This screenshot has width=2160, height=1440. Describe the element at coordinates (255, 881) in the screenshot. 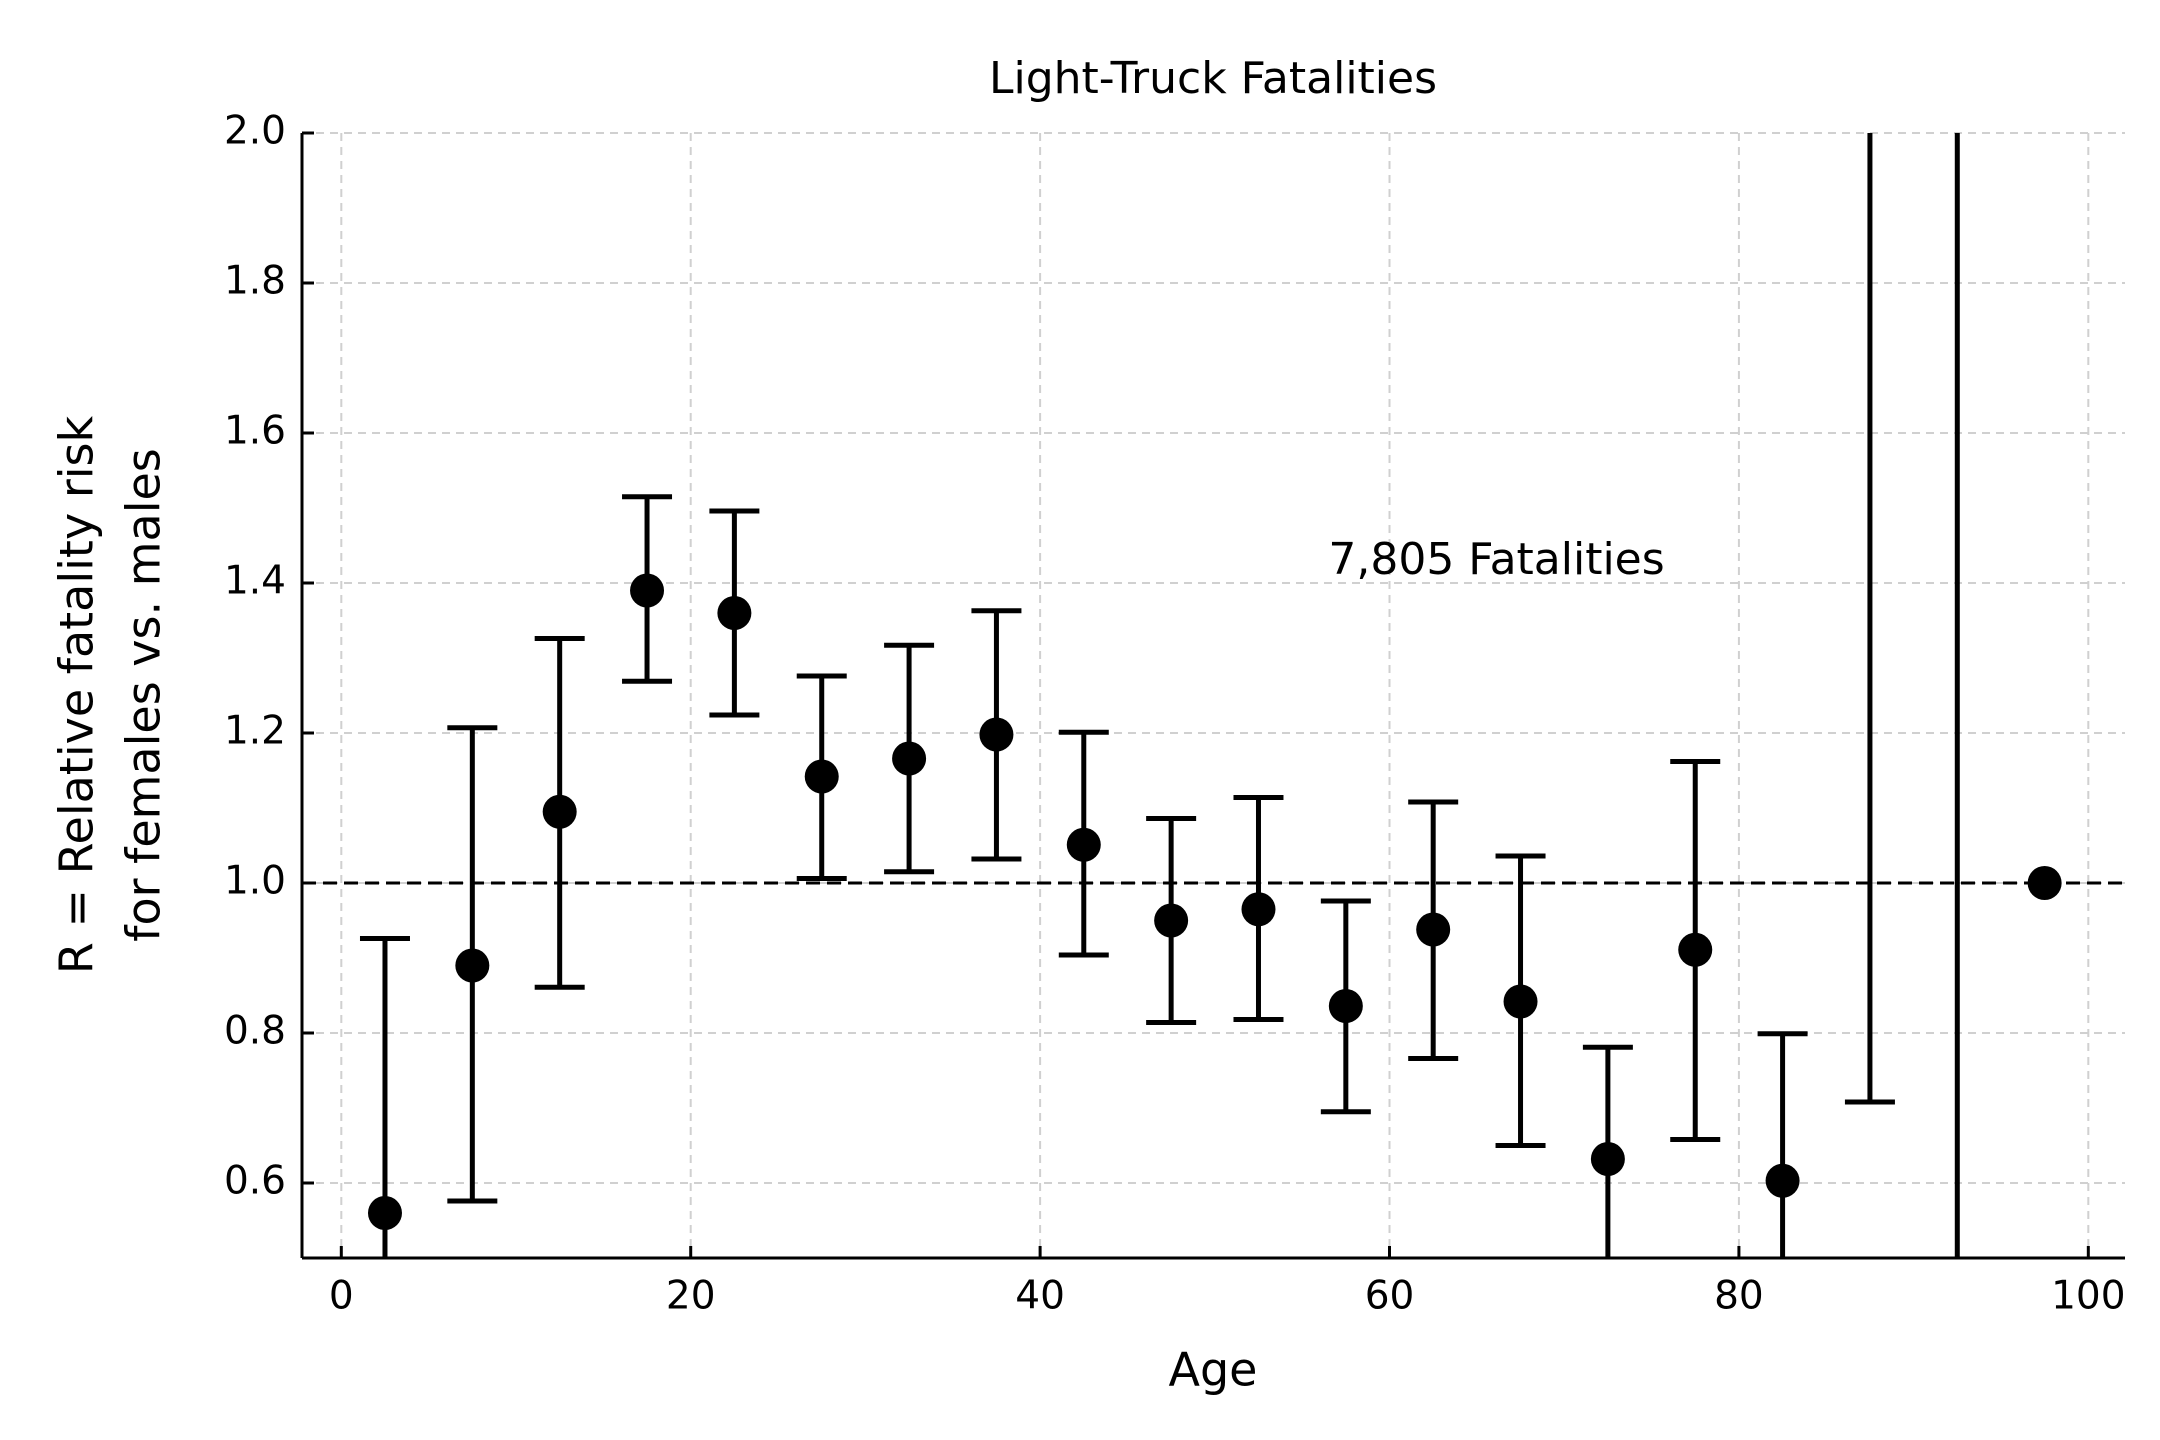

I see `y-tick-label: 1.0` at that location.